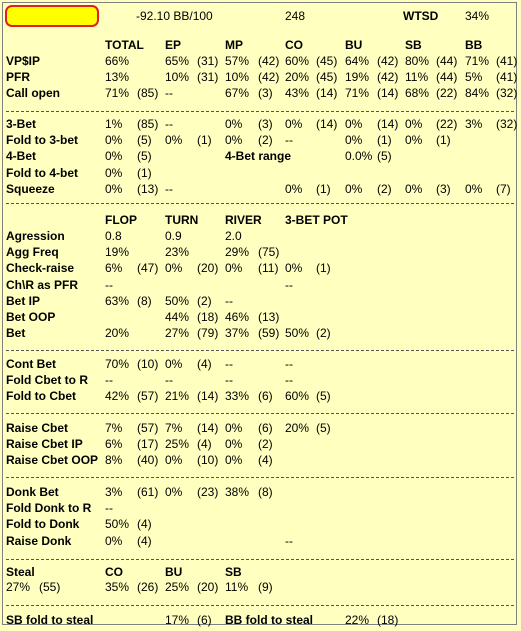  What do you see at coordinates (148, 428) in the screenshot?
I see `stat-value: (57)` at bounding box center [148, 428].